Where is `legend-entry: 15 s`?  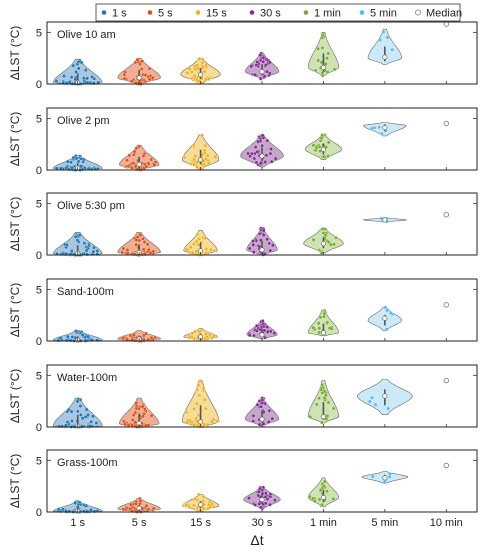 legend-entry: 15 s is located at coordinates (211, 14).